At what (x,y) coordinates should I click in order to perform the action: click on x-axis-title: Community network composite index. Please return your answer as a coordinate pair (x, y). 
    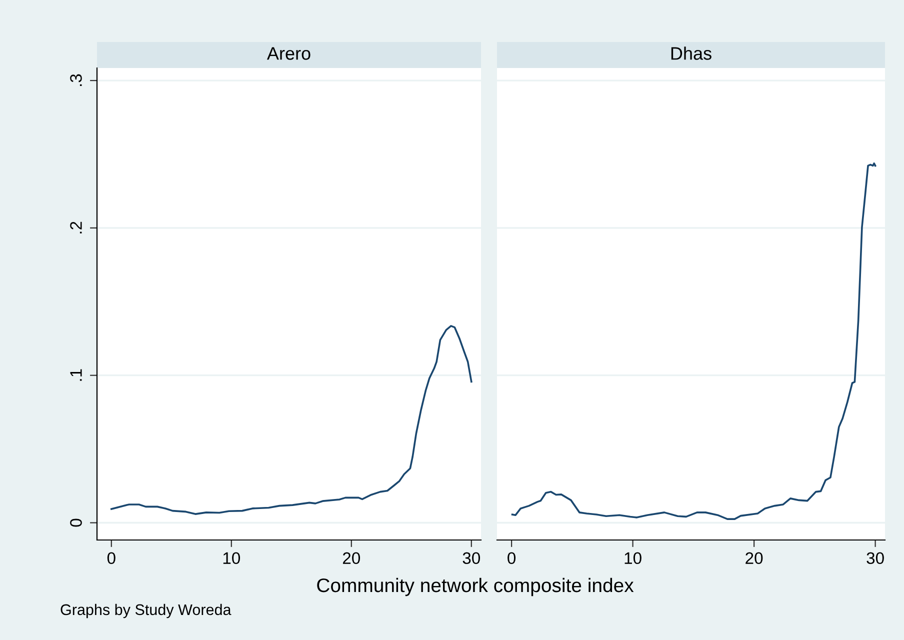
    Looking at the image, I should click on (475, 587).